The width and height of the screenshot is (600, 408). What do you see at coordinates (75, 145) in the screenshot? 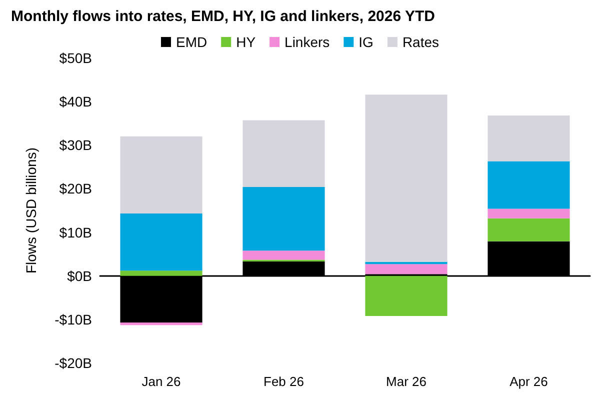
I see `y-tick-label: $30B` at bounding box center [75, 145].